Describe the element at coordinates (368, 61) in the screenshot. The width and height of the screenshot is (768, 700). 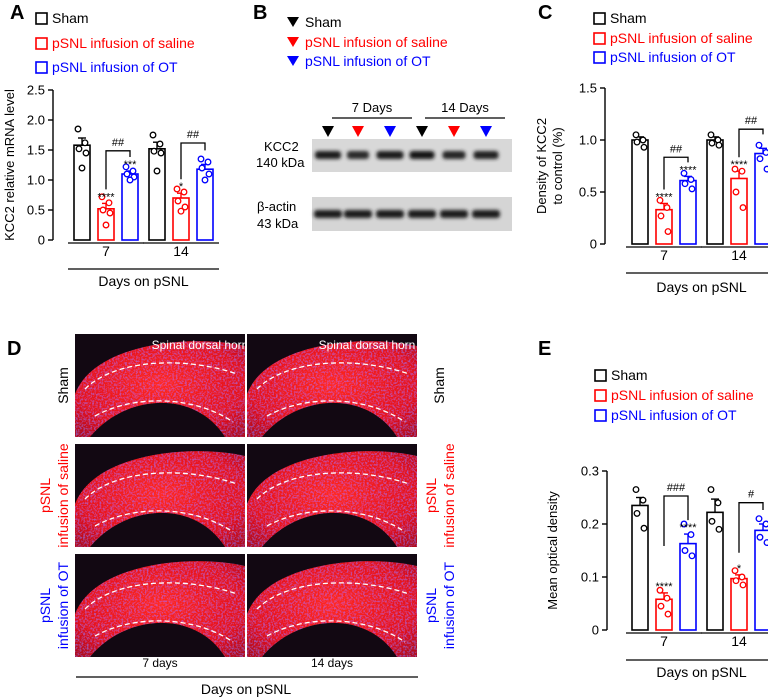
I see `legend-label-ot: pSNL infusion of OT` at that location.